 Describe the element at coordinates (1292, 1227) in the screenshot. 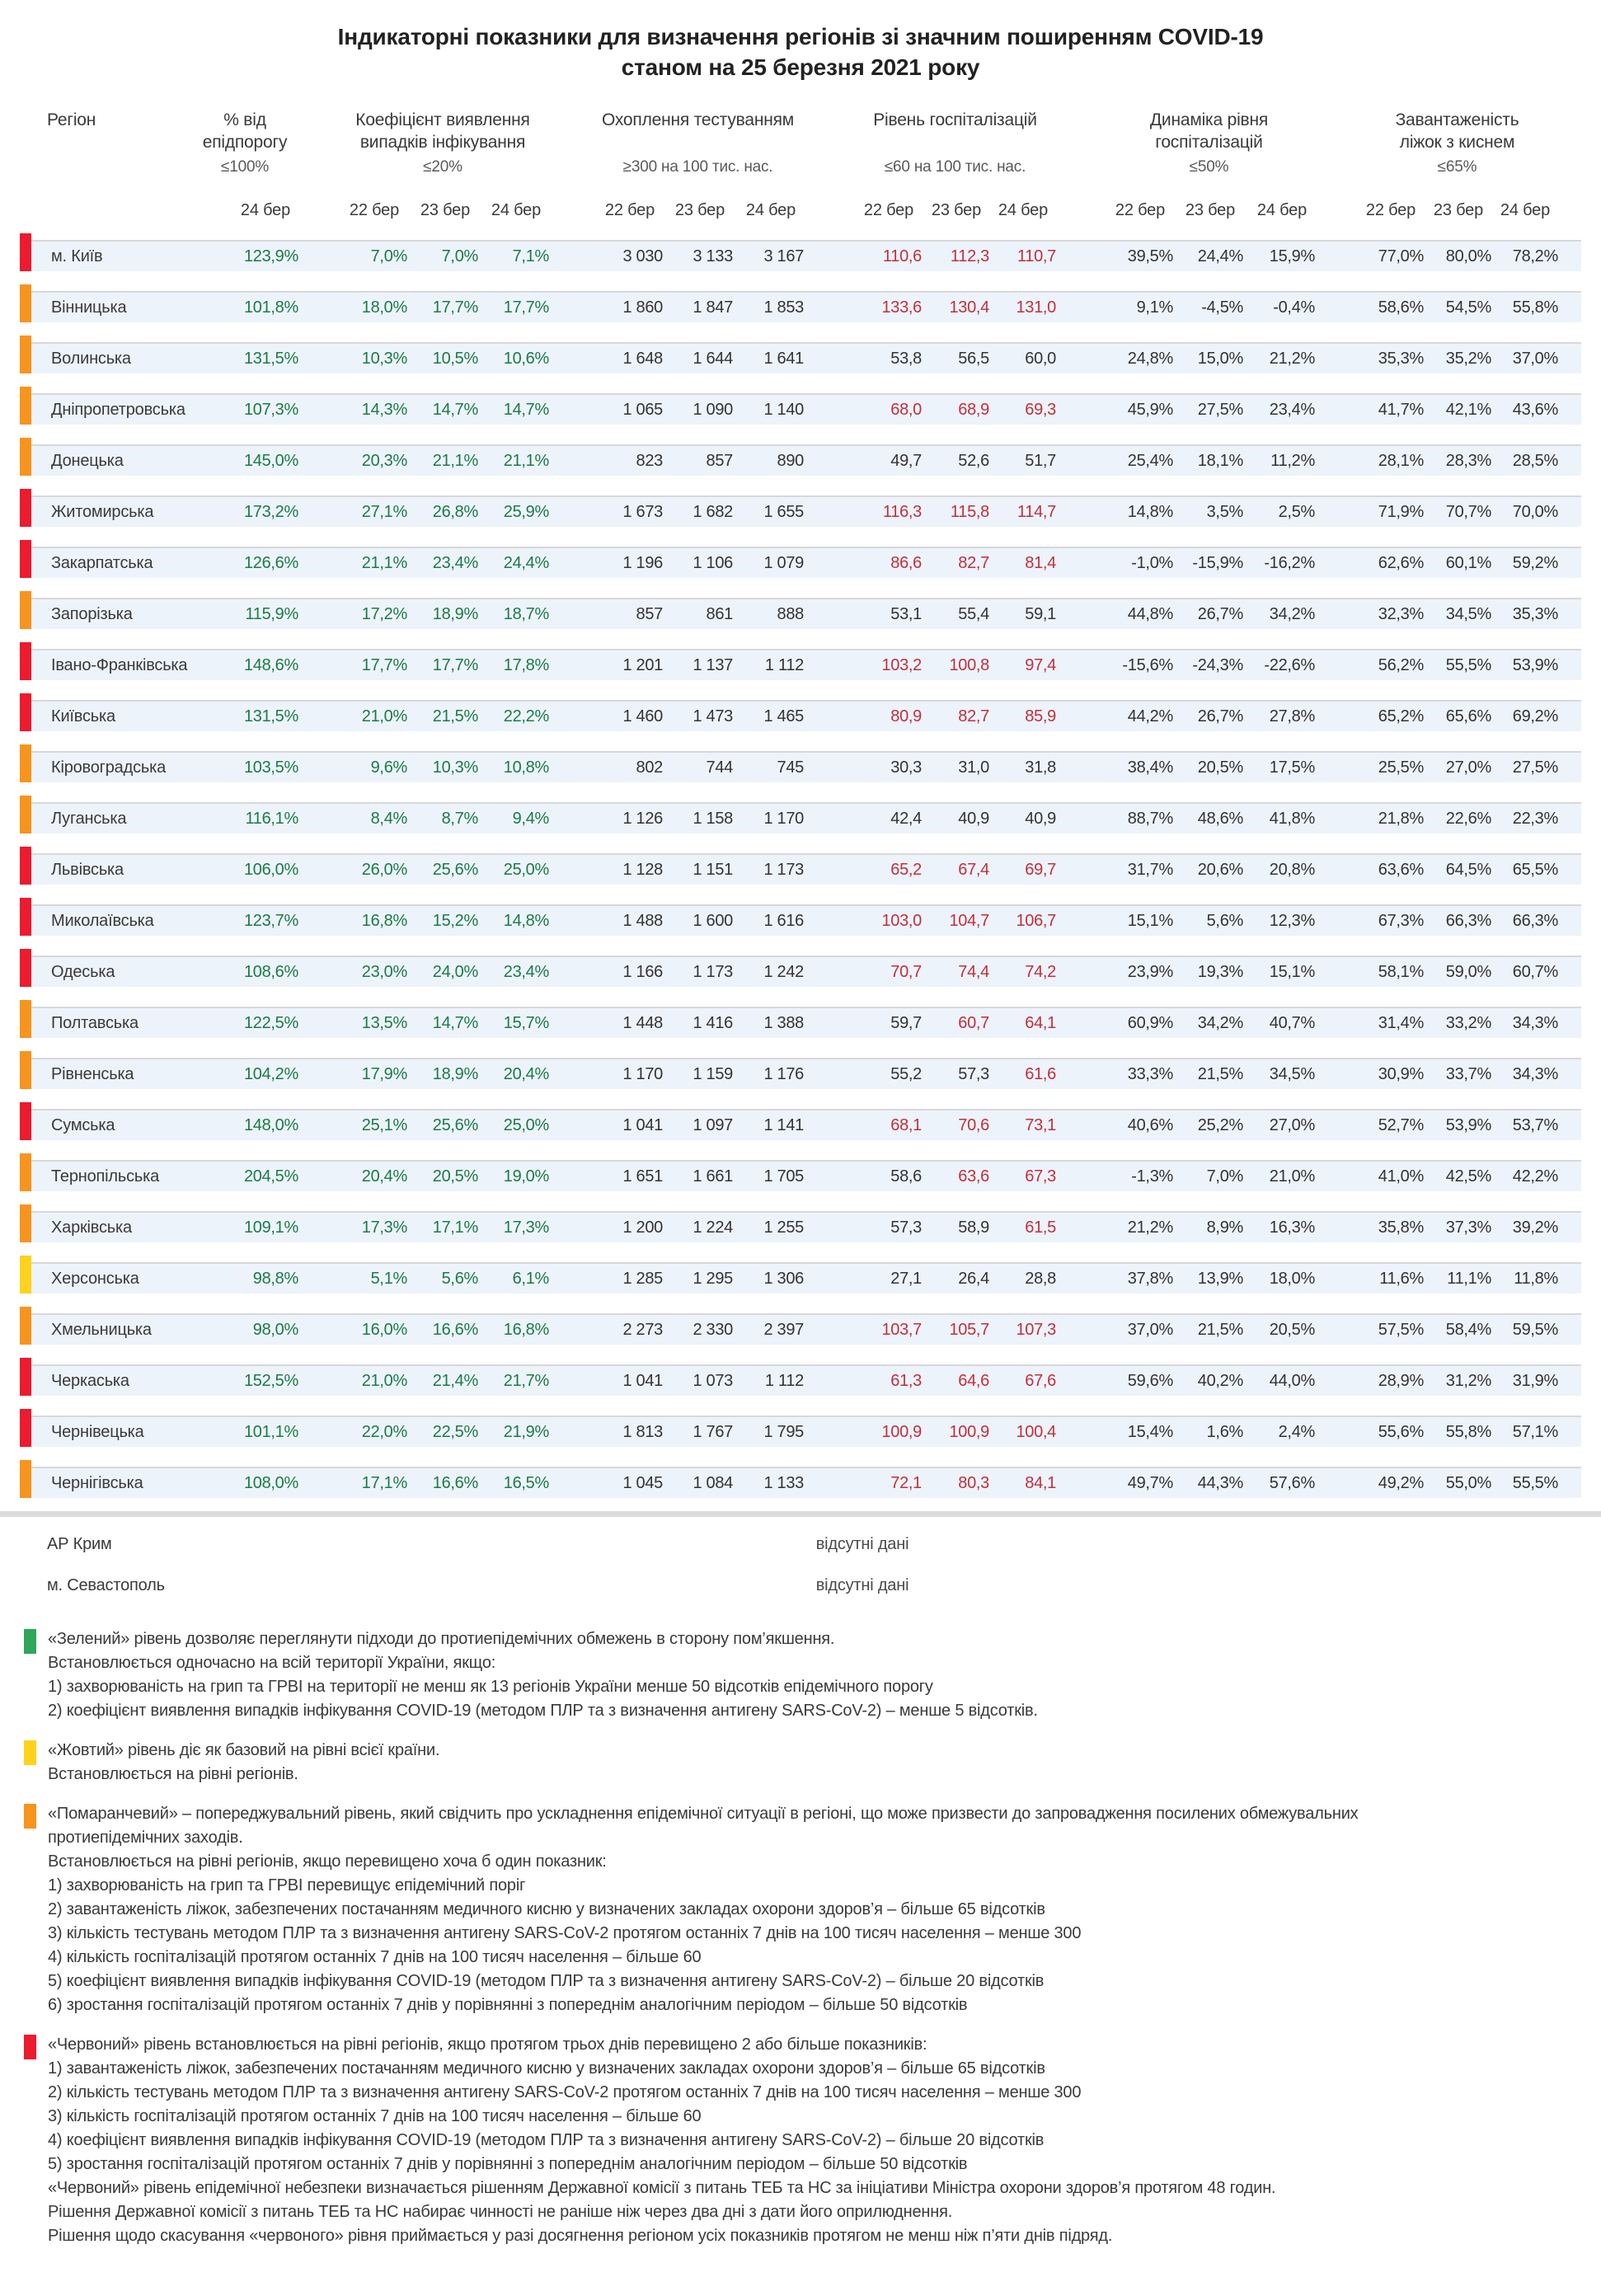

I see `hospitalization-dynamics-value: 16,3%` at that location.